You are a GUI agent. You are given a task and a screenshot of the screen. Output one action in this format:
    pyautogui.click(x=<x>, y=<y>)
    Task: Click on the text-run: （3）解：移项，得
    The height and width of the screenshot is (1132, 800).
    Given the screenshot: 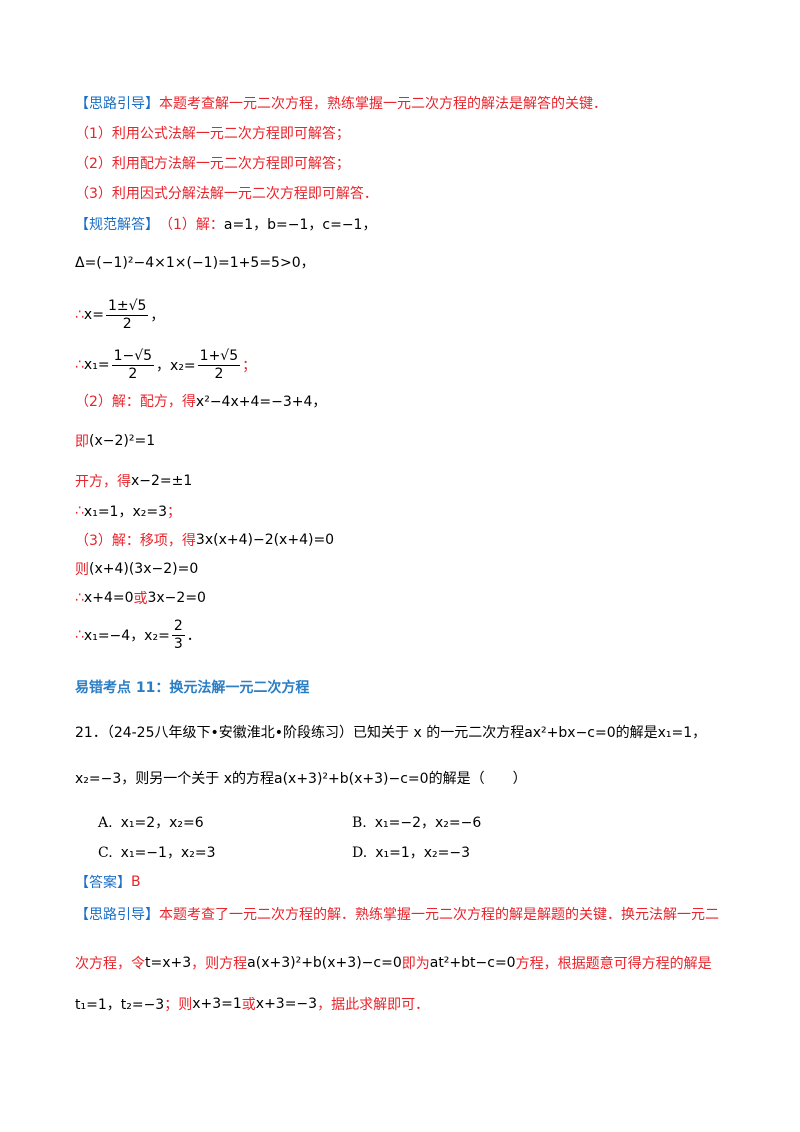 What is the action you would take?
    pyautogui.click(x=135, y=541)
    